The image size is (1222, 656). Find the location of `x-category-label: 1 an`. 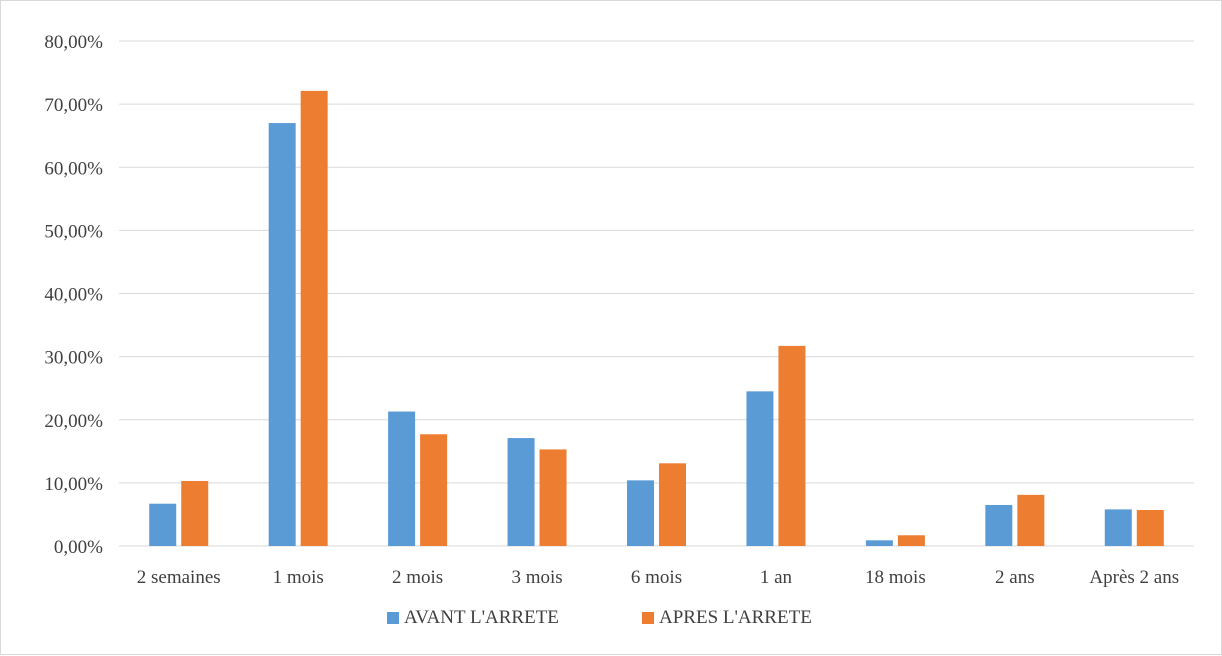

x-category-label: 1 an is located at coordinates (776, 577).